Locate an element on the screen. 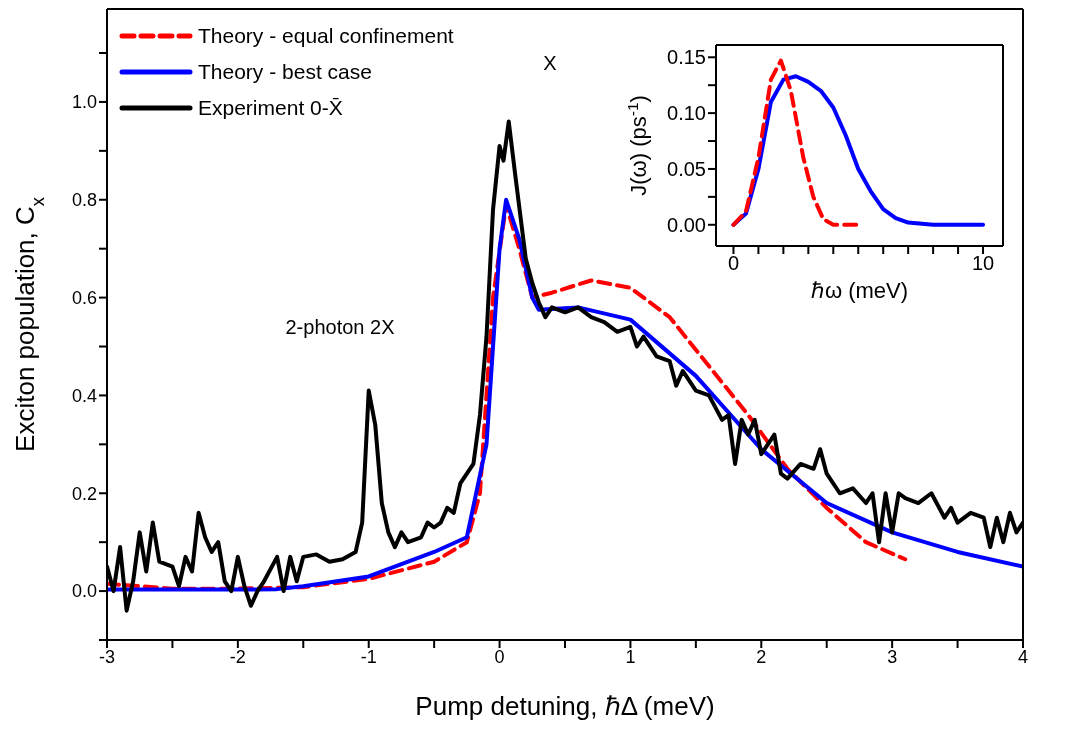 The height and width of the screenshot is (733, 1071). y-tick-label: 0.05 is located at coordinates (686, 169).